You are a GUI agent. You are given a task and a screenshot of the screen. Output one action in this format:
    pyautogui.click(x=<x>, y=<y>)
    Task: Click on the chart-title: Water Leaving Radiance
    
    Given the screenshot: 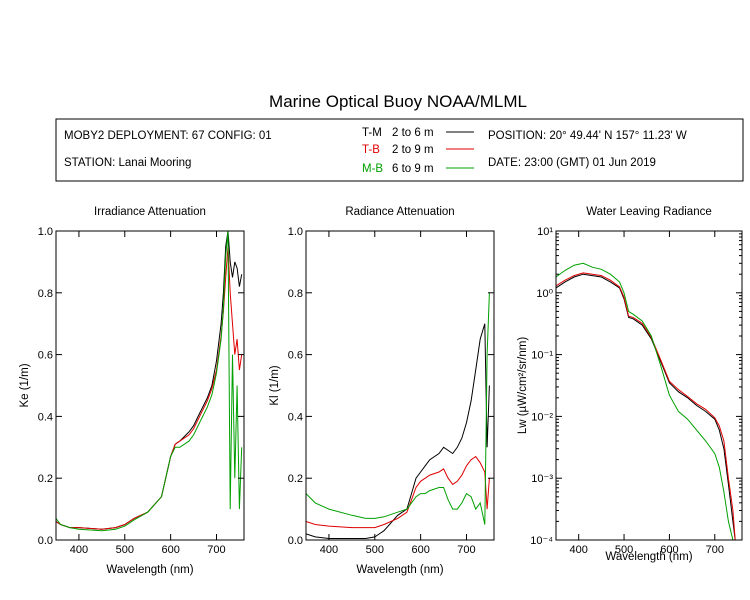 What is the action you would take?
    pyautogui.click(x=649, y=212)
    